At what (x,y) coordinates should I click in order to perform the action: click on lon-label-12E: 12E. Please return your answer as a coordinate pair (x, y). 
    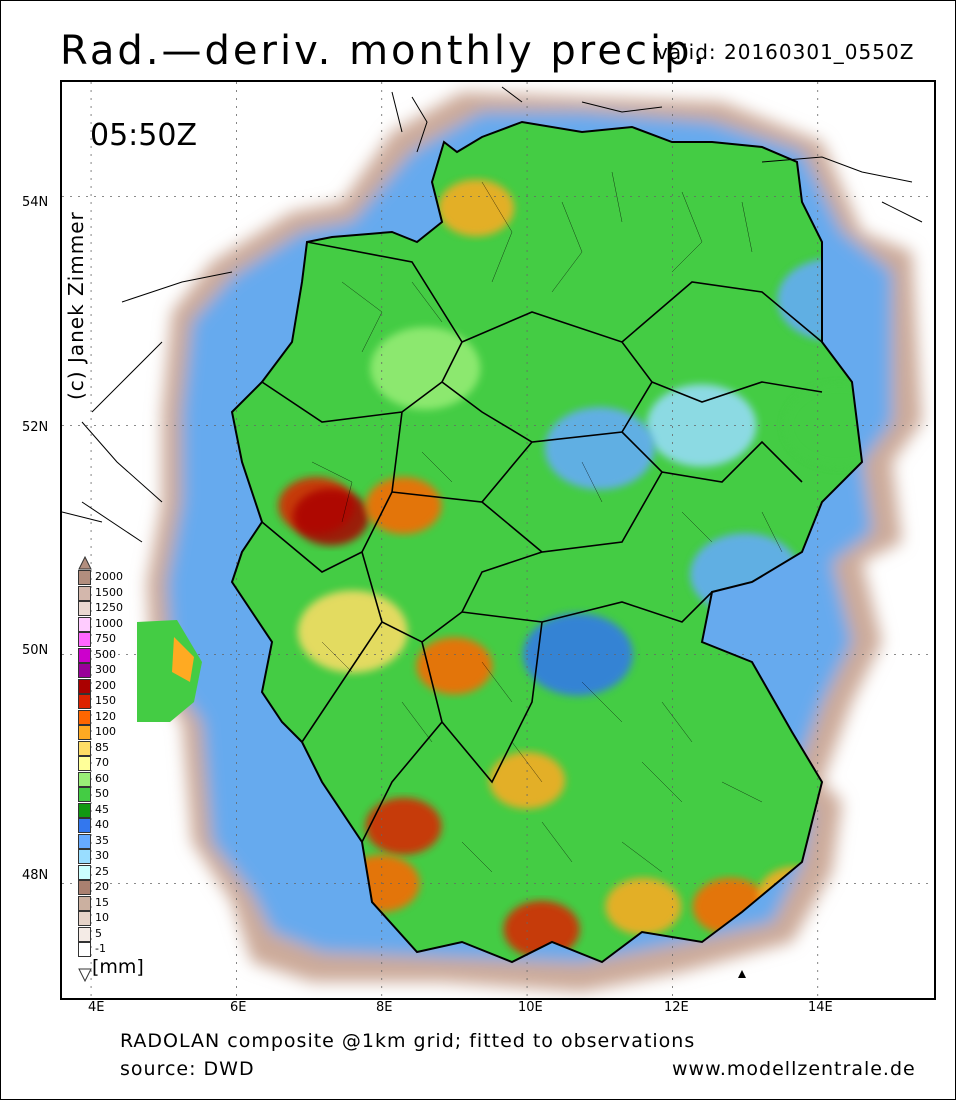
    Looking at the image, I should click on (676, 1007).